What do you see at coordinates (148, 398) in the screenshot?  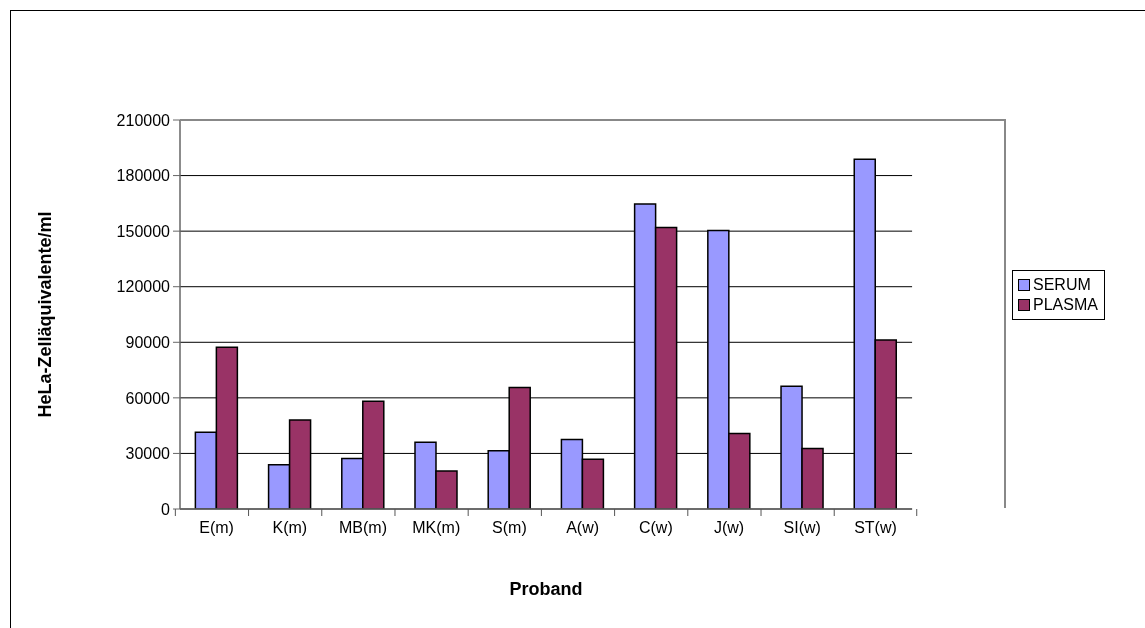 I see `y-tick-label: 60000` at bounding box center [148, 398].